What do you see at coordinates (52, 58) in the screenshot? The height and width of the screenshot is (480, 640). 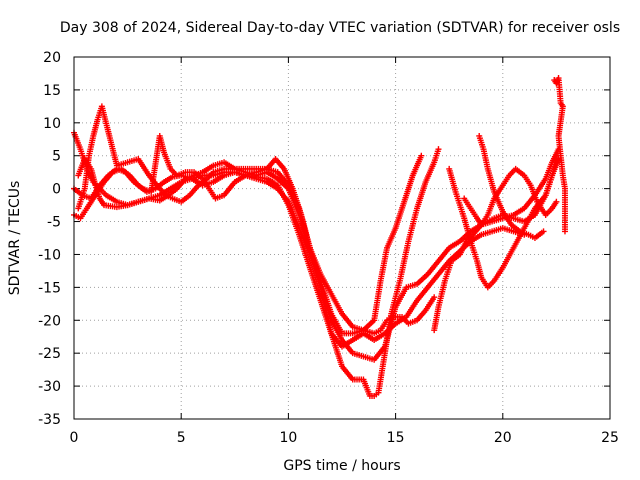 I see `y-tick-label: 20` at bounding box center [52, 58].